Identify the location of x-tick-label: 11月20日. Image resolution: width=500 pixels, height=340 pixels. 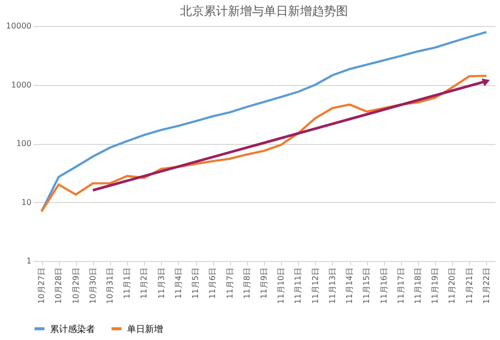
(452, 286).